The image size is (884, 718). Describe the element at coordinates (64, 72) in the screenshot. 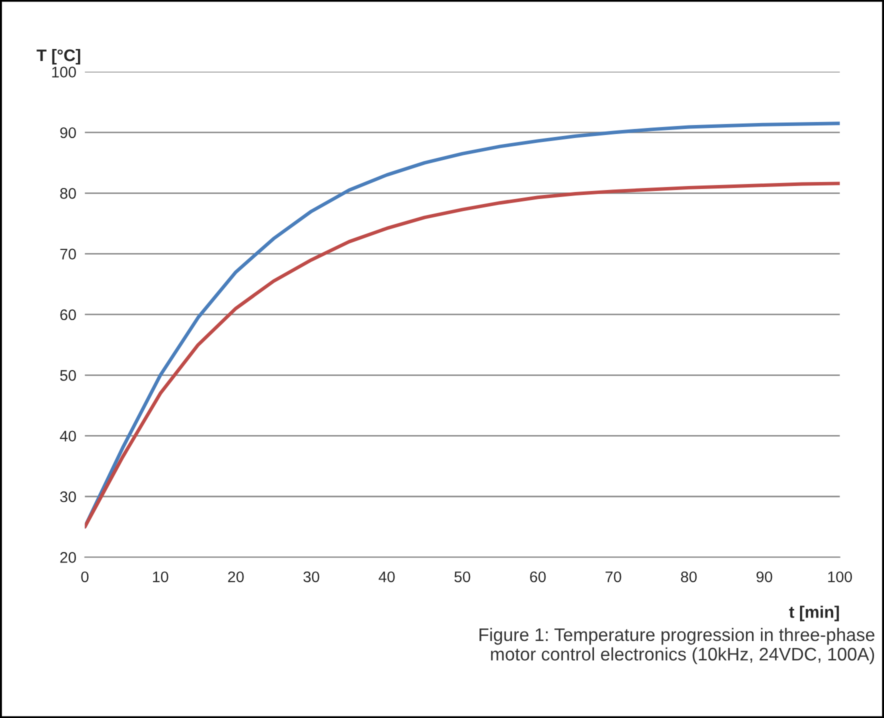

I see `y-tick-label: 100` at that location.